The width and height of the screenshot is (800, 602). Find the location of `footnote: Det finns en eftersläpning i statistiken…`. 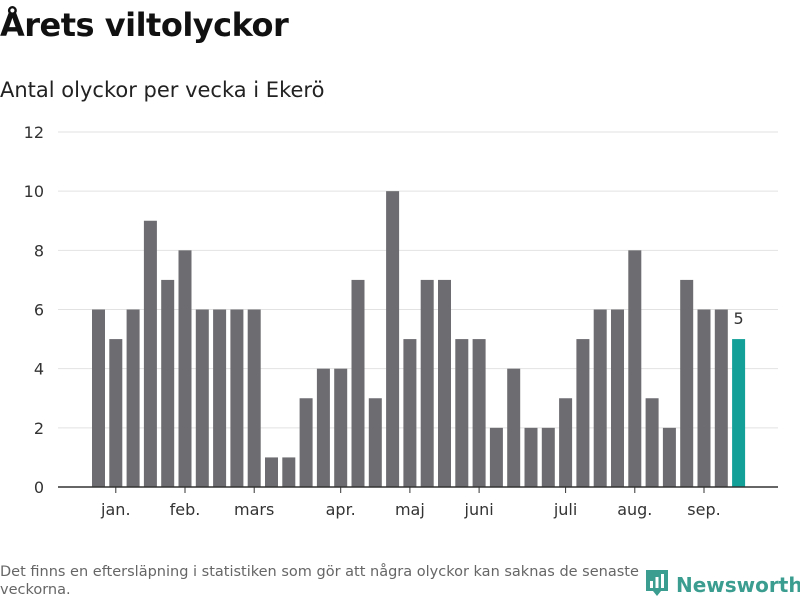

footnote: Det finns en eftersläpning i statistiken… is located at coordinates (319, 581).